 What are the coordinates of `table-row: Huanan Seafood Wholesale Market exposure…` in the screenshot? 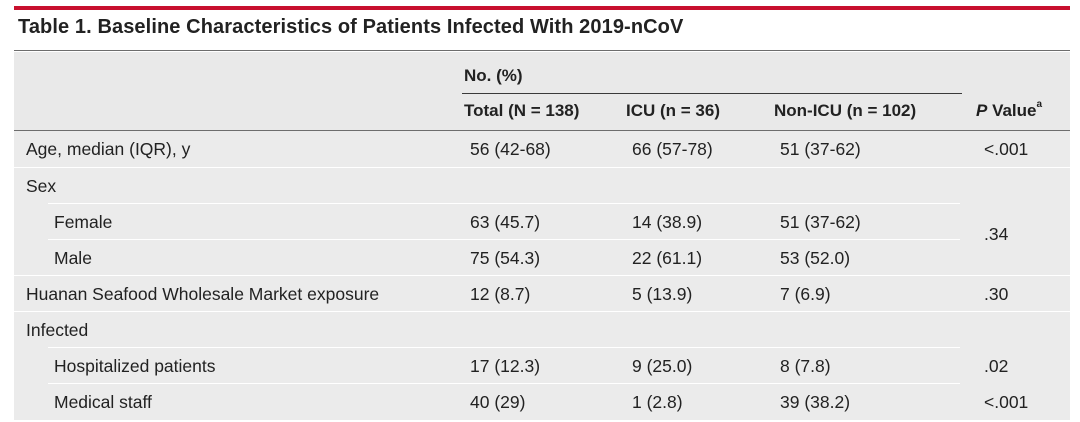 It's located at (542, 294).